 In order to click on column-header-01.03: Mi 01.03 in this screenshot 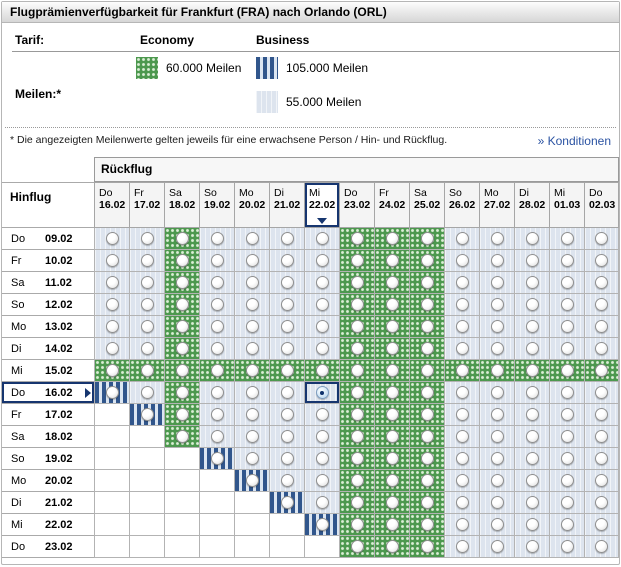, I will do `click(566, 205)`.